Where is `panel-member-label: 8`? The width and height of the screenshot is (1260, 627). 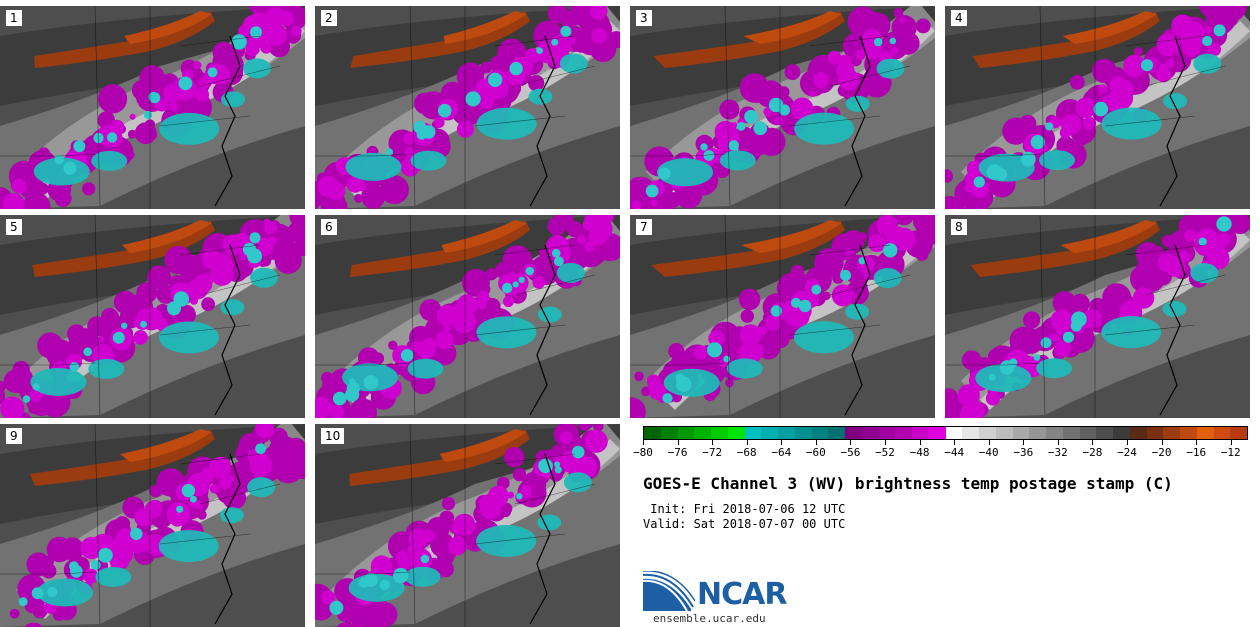
panel-member-label: 8 is located at coordinates (959, 227).